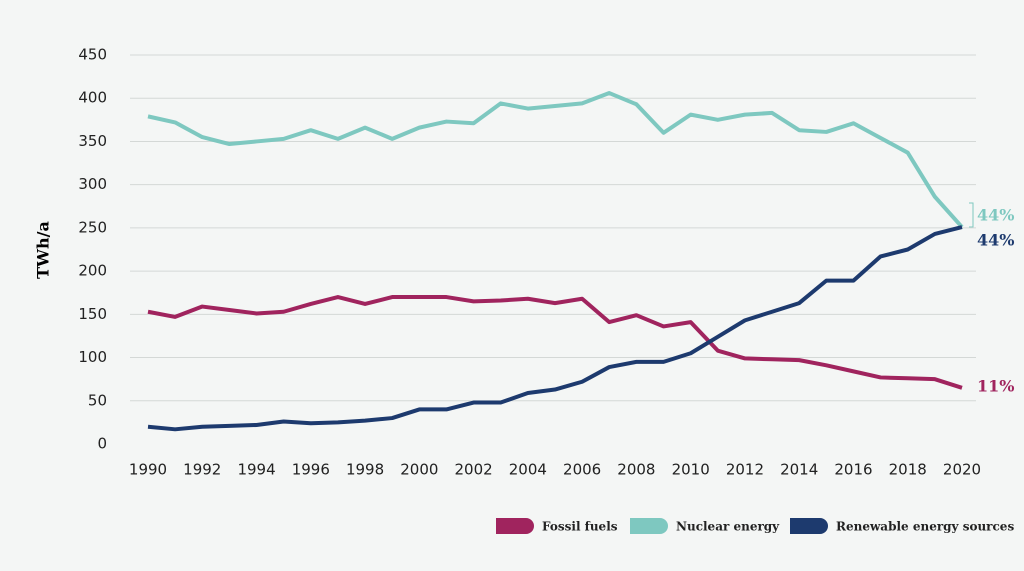  I want to click on data-line, so click(555, 342).